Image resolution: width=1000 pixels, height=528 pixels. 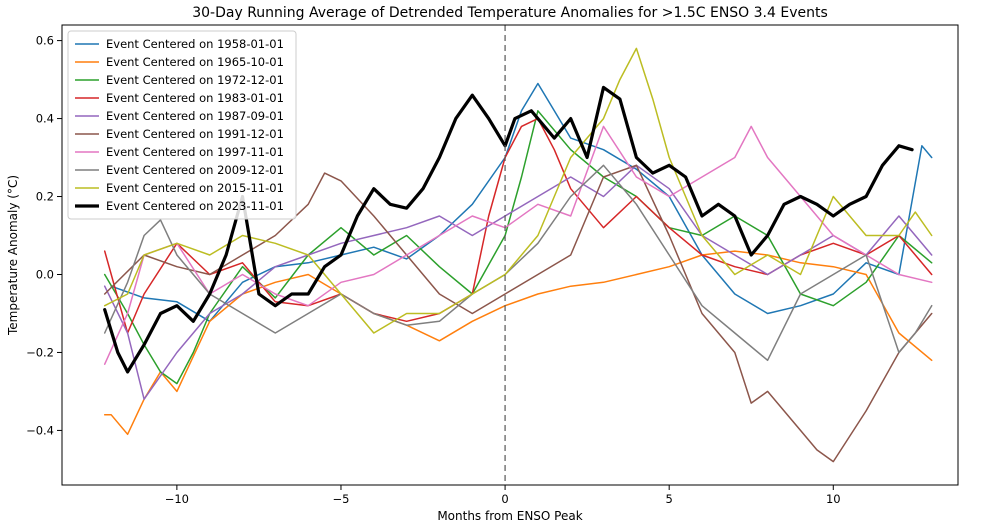 What do you see at coordinates (195, 116) in the screenshot?
I see `legend-entry: Event Centered on 1987-09-01` at bounding box center [195, 116].